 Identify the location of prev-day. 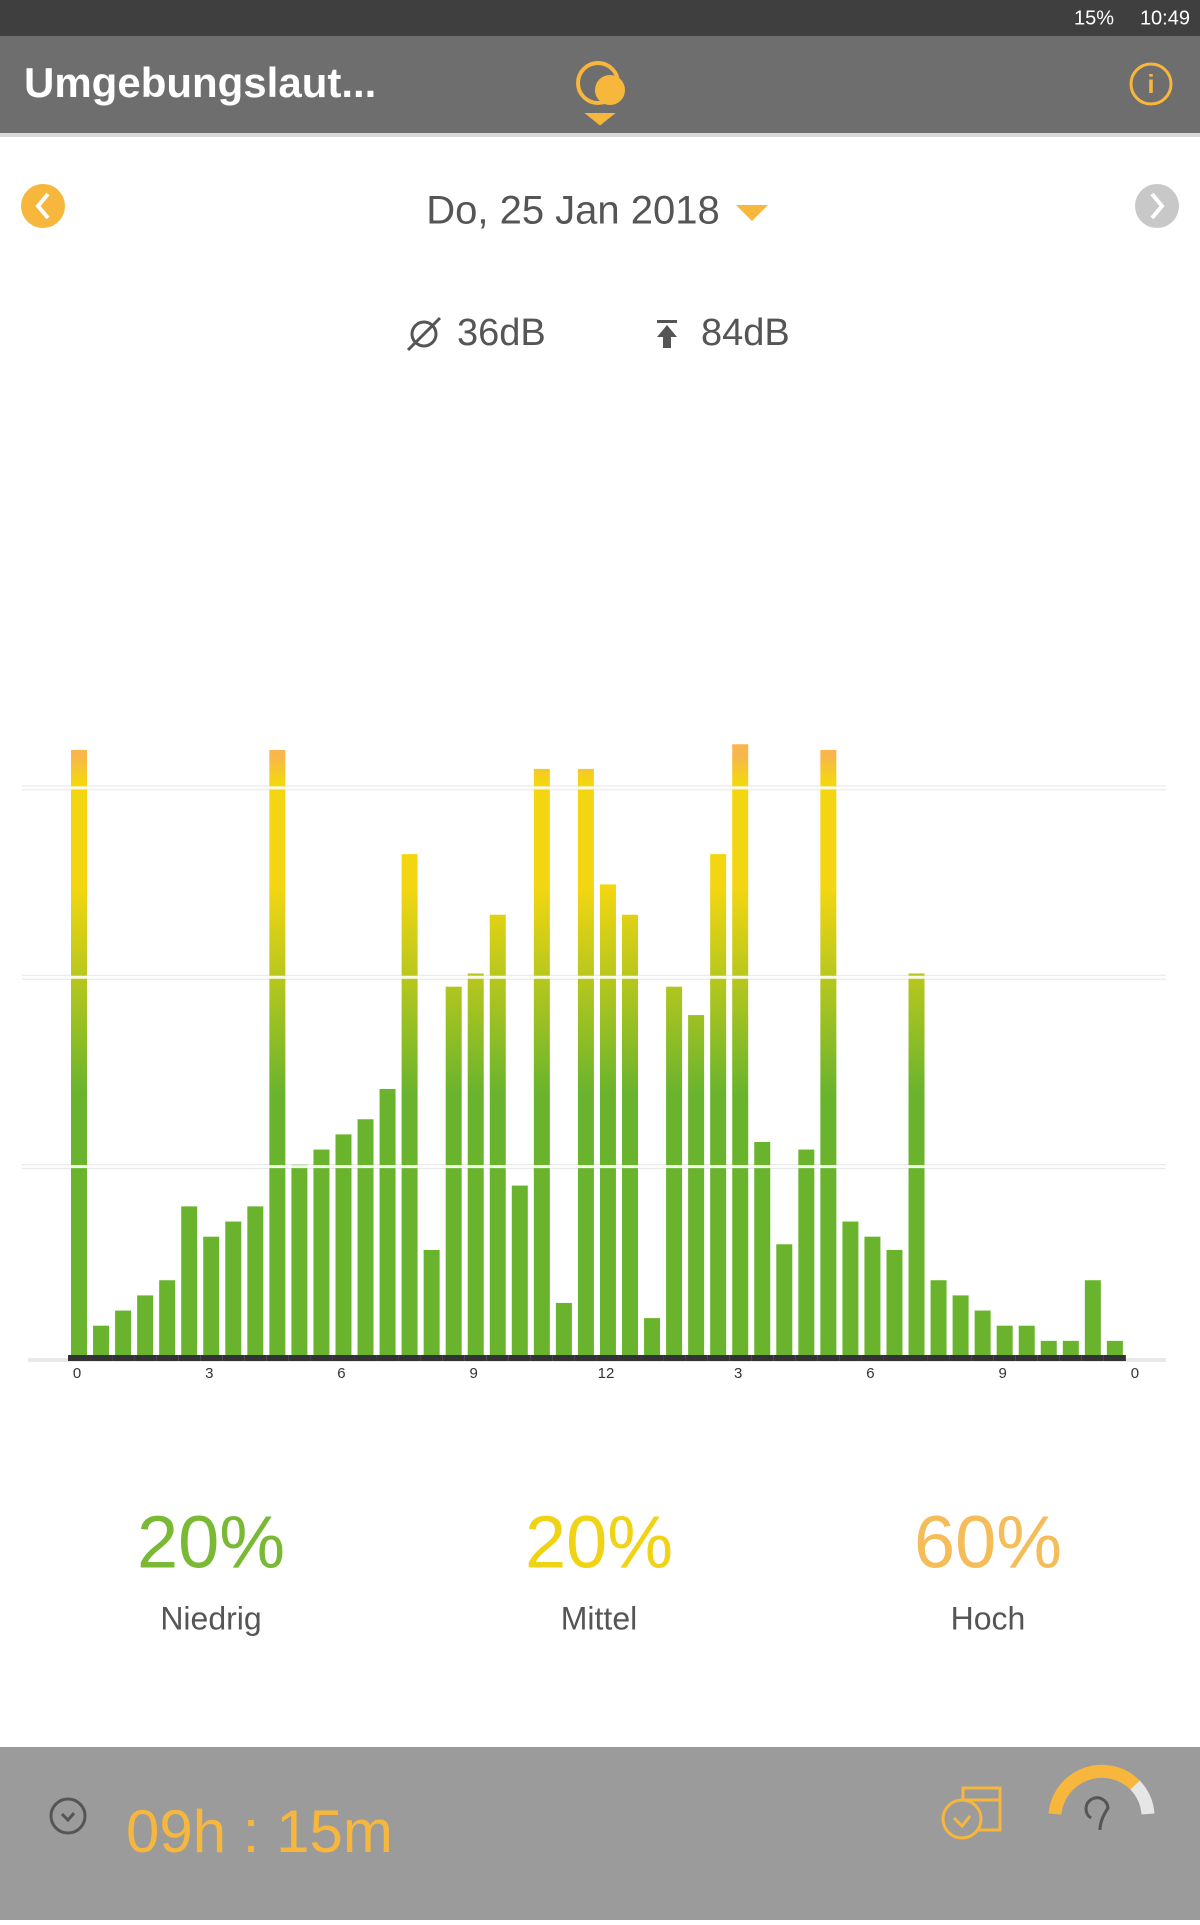
(43, 206).